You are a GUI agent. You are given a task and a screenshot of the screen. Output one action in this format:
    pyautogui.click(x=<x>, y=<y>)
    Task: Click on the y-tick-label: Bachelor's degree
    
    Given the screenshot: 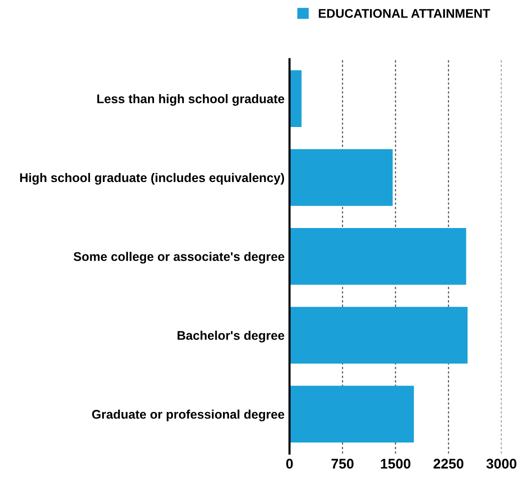 What is the action you would take?
    pyautogui.click(x=231, y=336)
    